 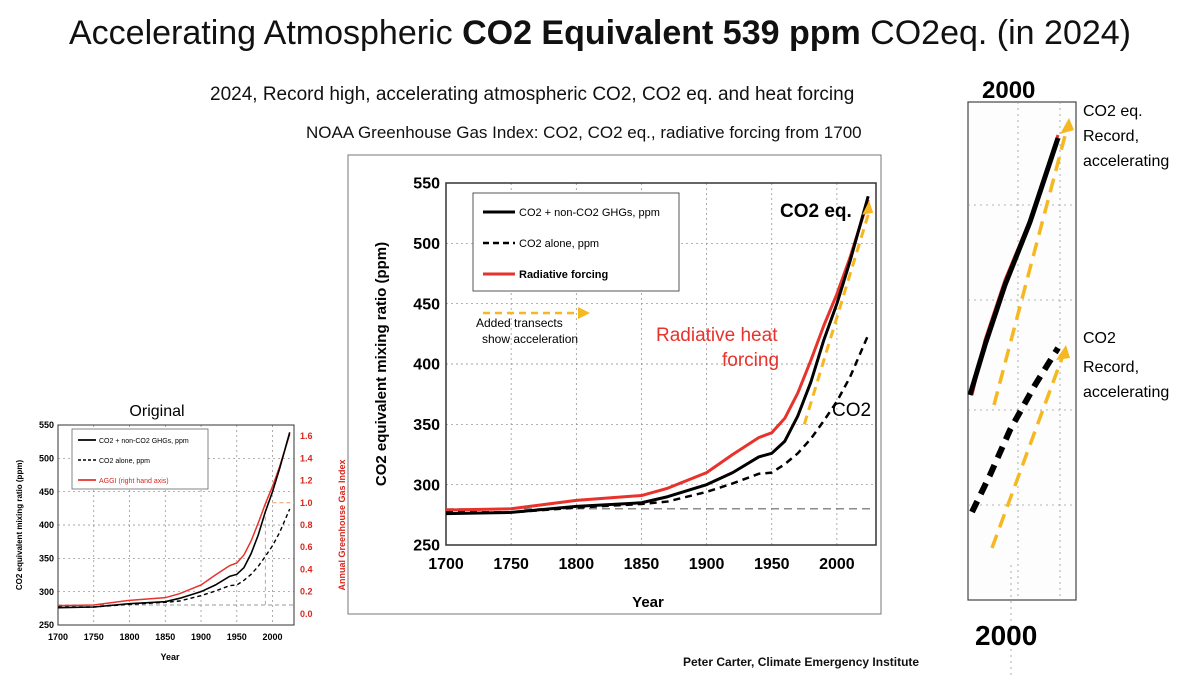 I want to click on y2-tick-label: 0.4, so click(x=306, y=569).